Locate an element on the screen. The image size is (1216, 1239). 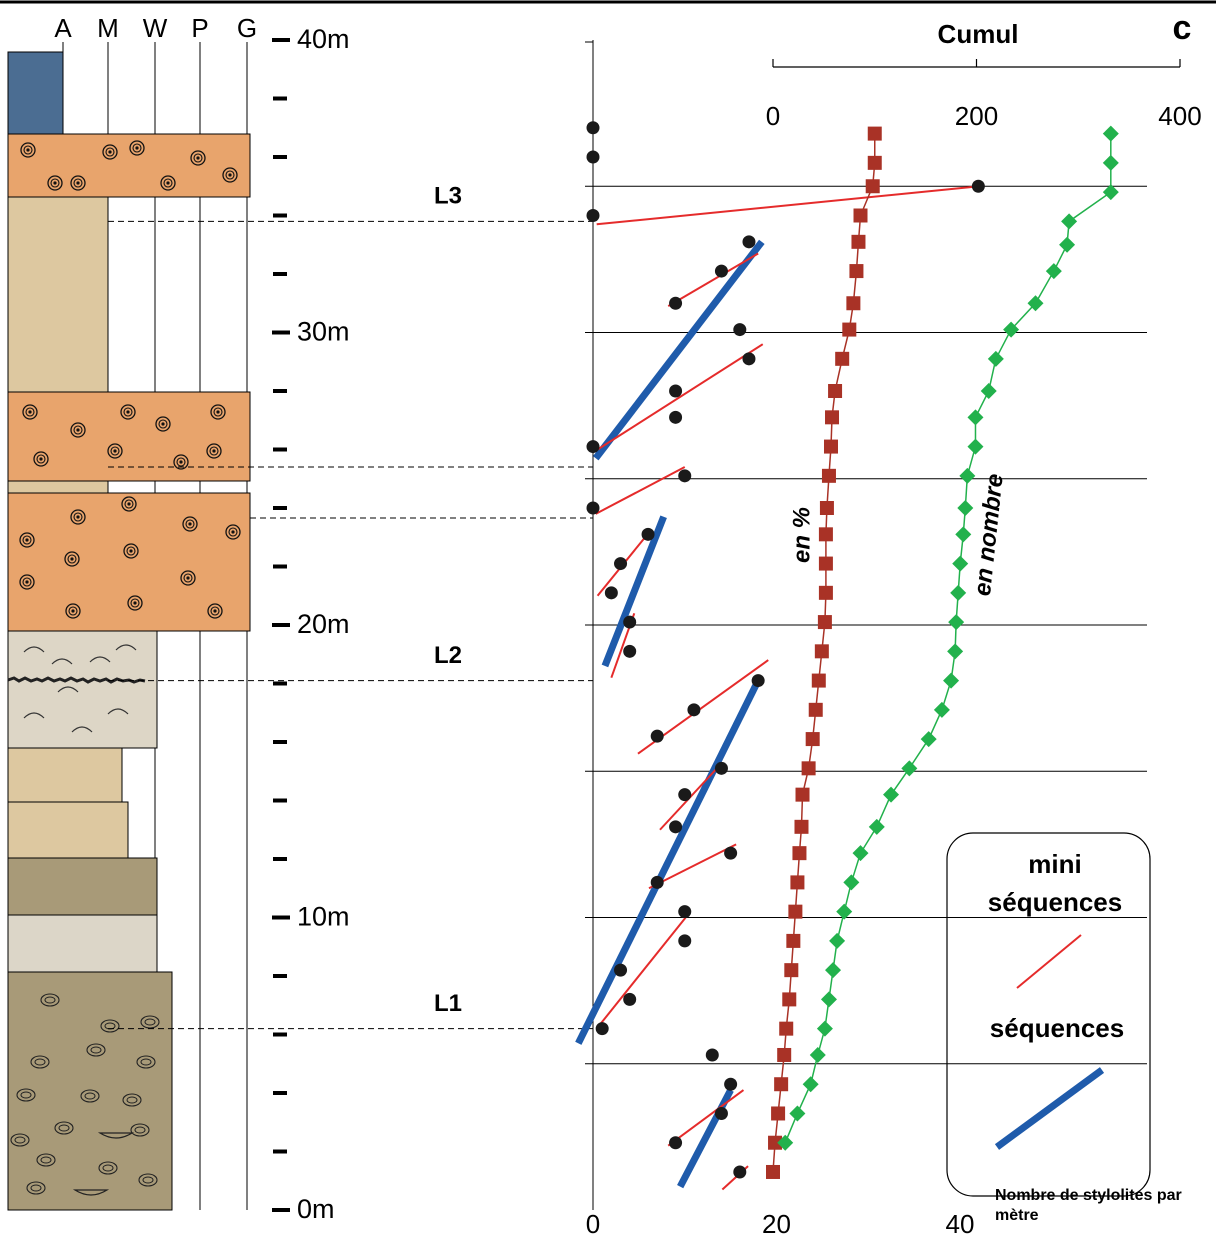
lamination-marks is located at coordinates (80, 688).